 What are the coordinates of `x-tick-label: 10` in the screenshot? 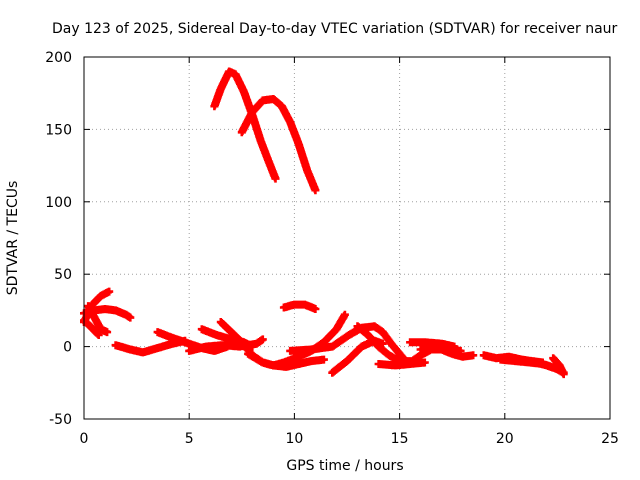 It's located at (294, 439).